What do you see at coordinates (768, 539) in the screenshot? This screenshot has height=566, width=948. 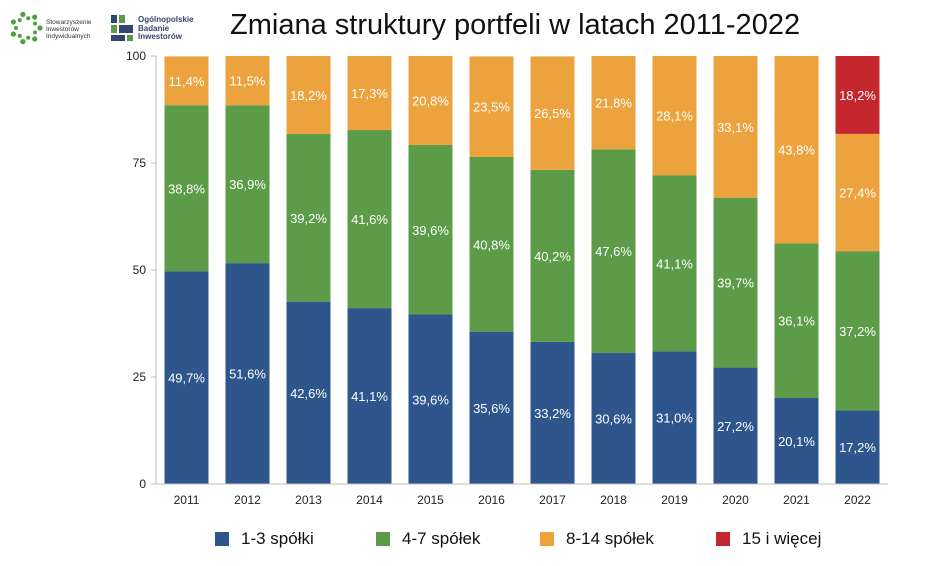 I see `legend-item: 15 i więcej` at bounding box center [768, 539].